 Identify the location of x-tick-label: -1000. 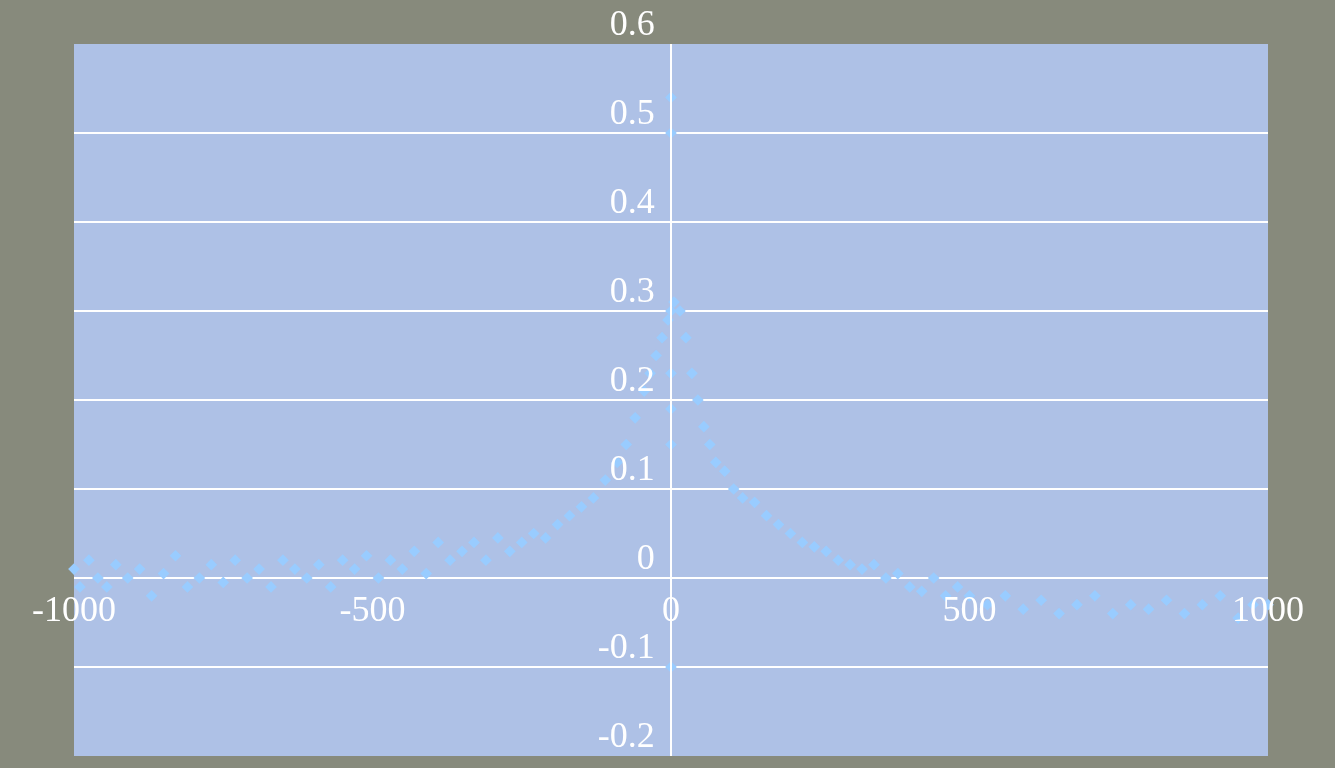
(74, 609).